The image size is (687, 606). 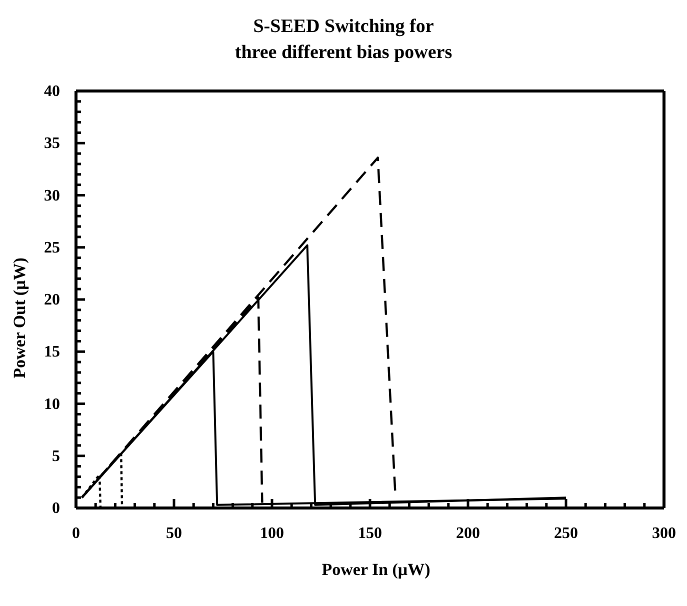 I want to click on y-tick-label: 0, so click(x=56, y=508).